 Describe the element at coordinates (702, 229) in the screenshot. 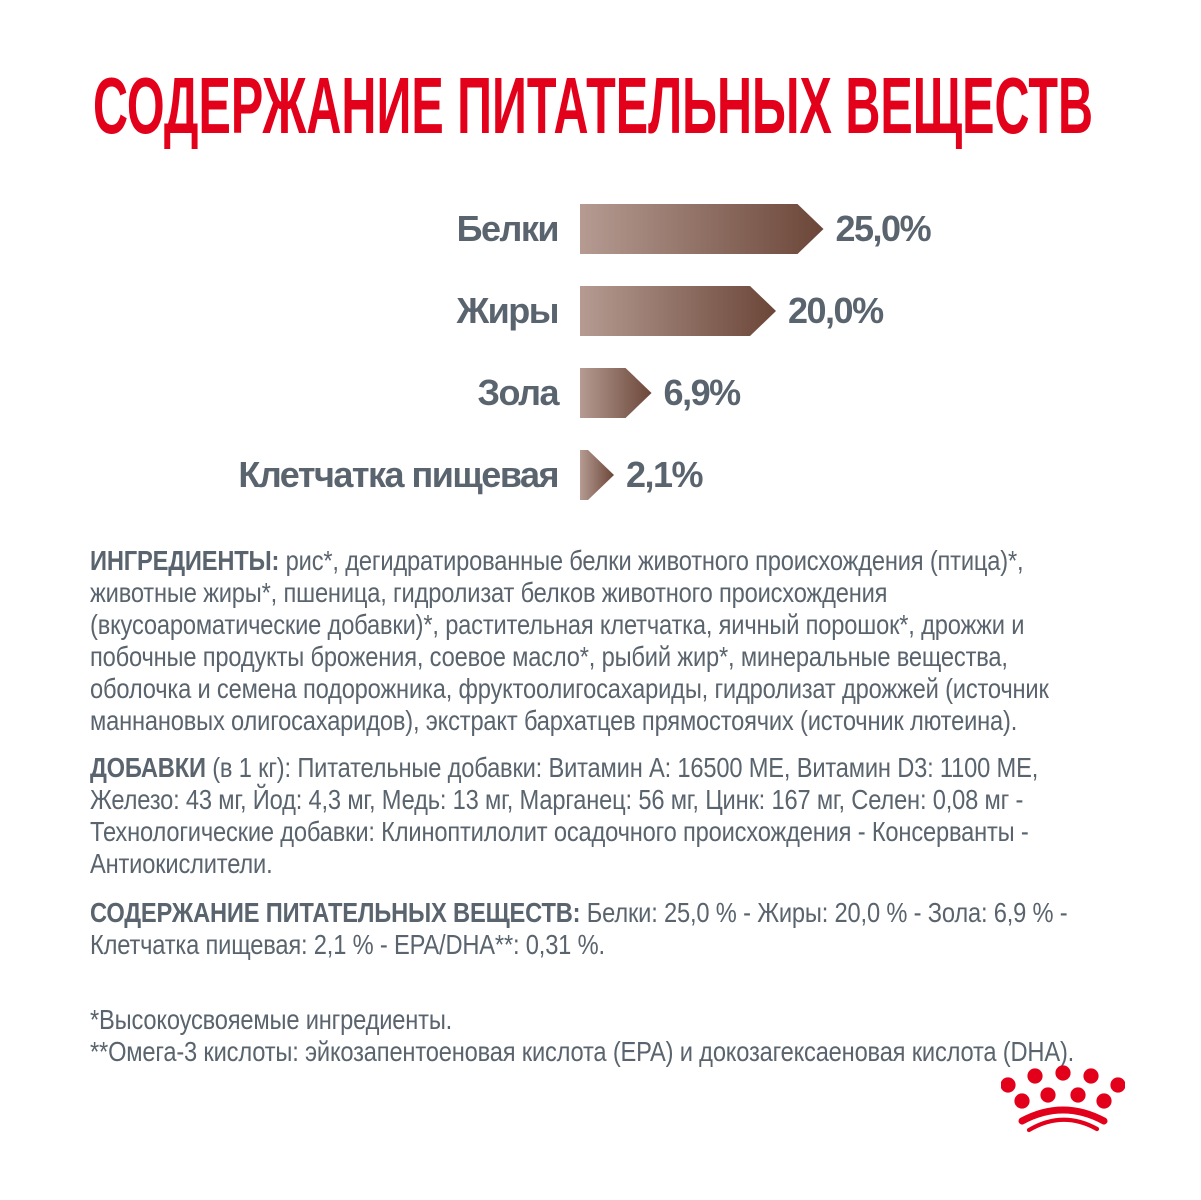

I see `bar-protein` at that location.